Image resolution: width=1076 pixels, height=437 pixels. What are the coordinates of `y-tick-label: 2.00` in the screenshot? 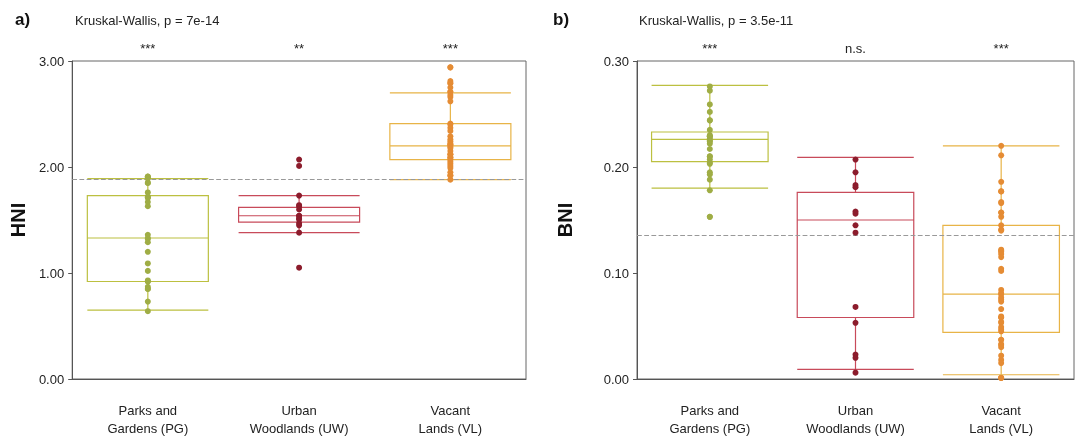 It's located at (51, 167).